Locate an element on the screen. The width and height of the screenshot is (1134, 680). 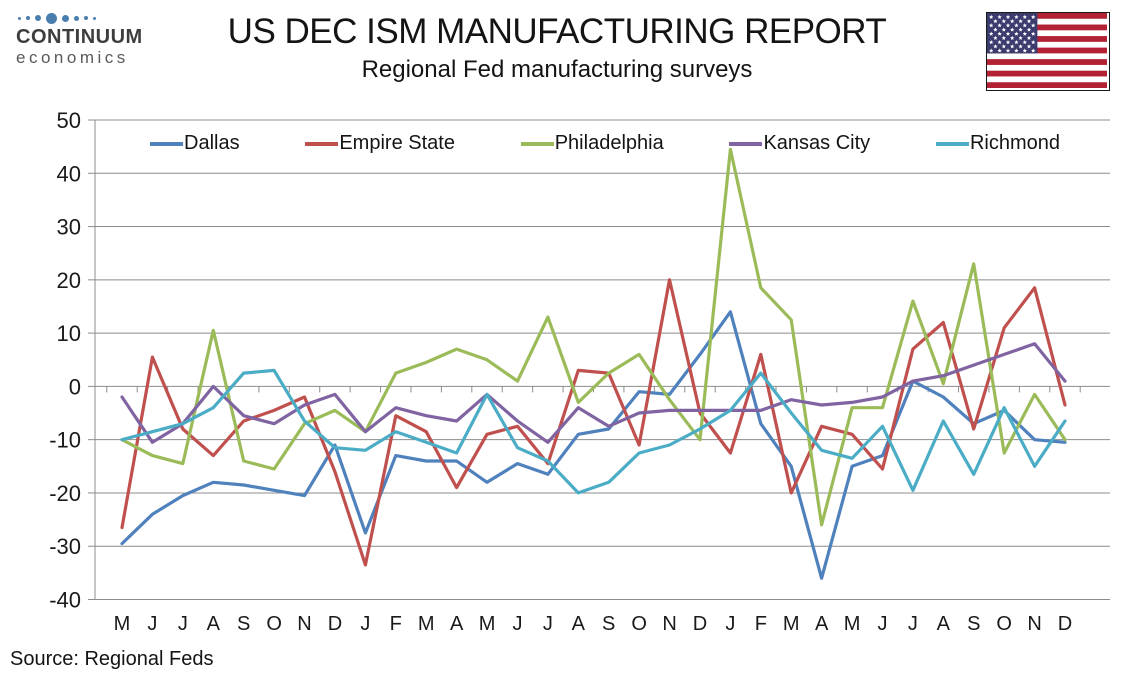
y-axis-label: 10 is located at coordinates (69, 333).